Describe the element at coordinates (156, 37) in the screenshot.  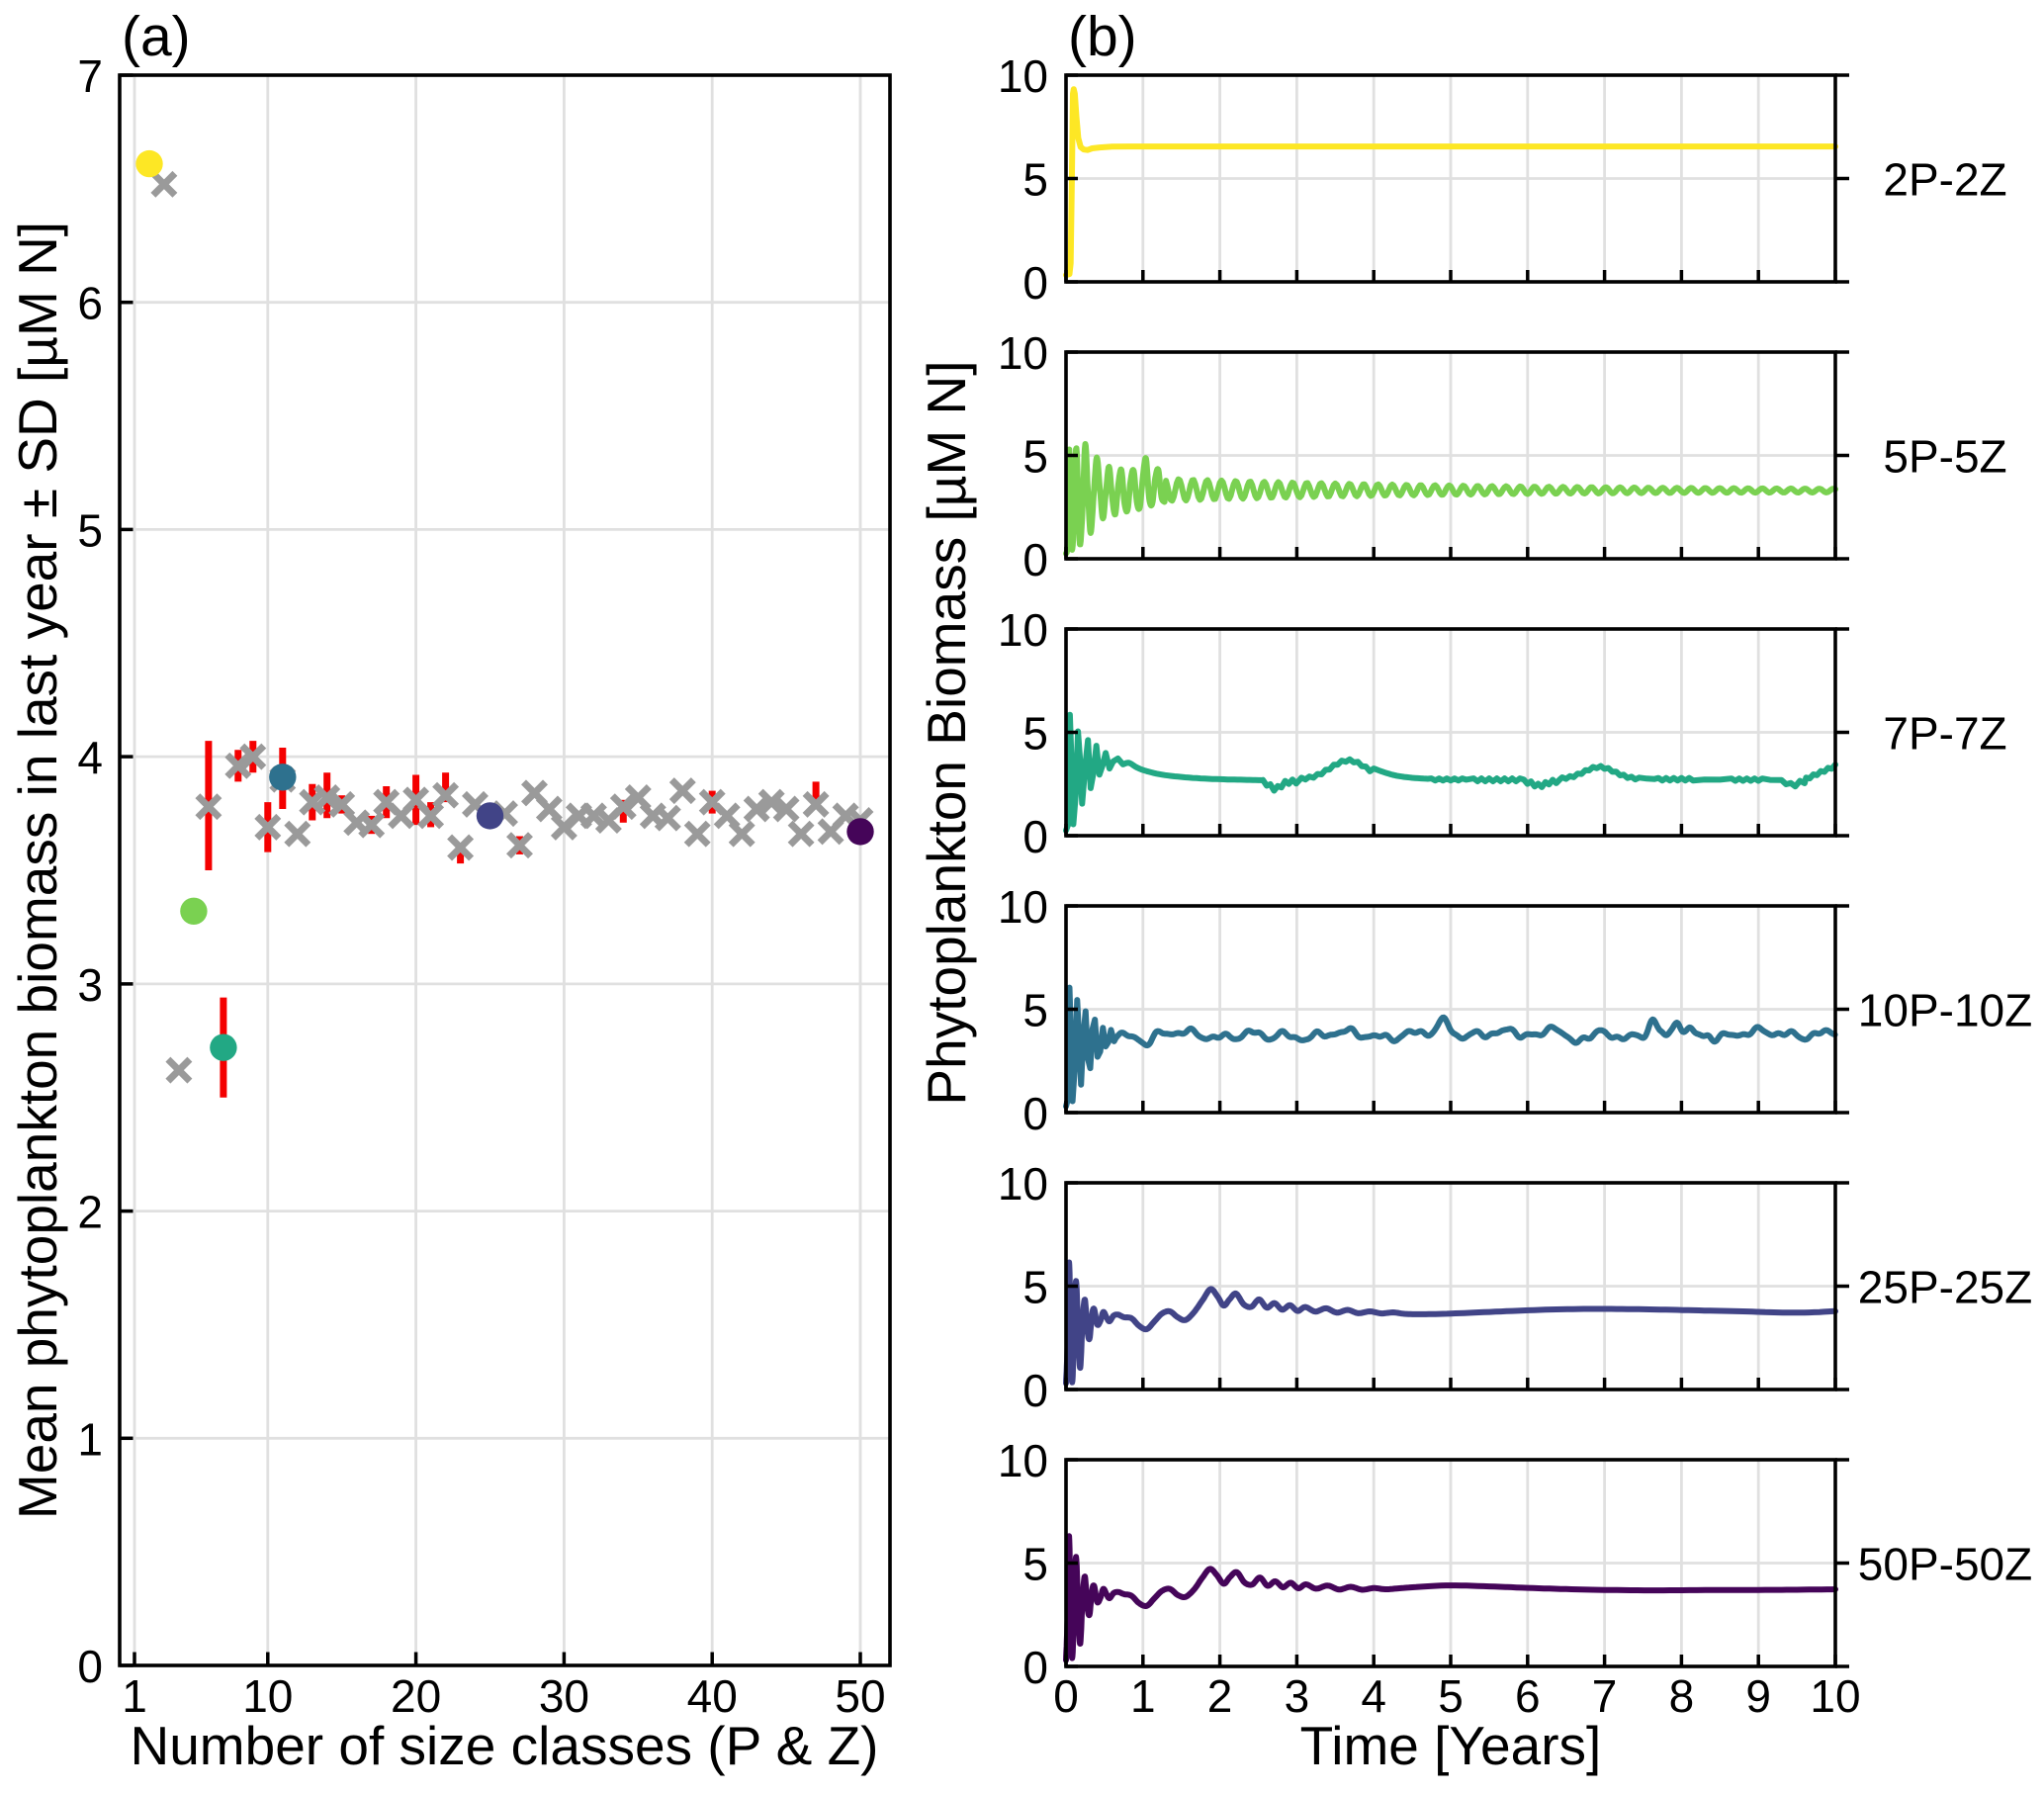
I see `svg-text: (a)` at that location.